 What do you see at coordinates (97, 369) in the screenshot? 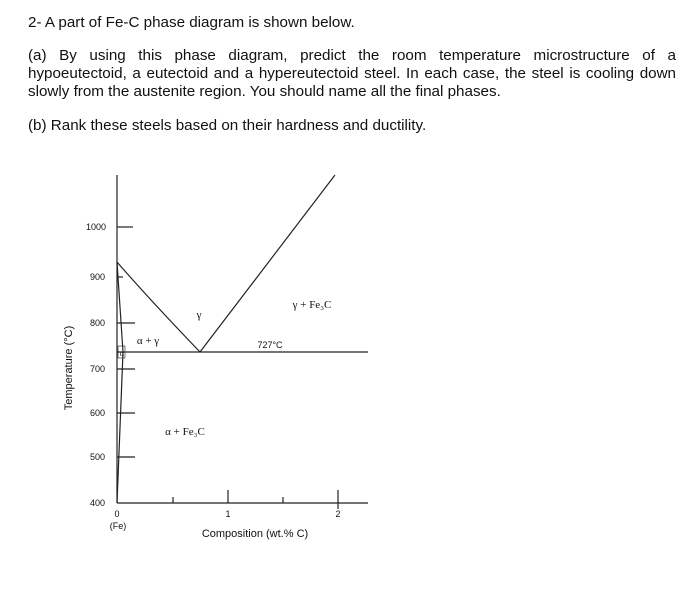
I see `y-tick-label: 700` at bounding box center [97, 369].